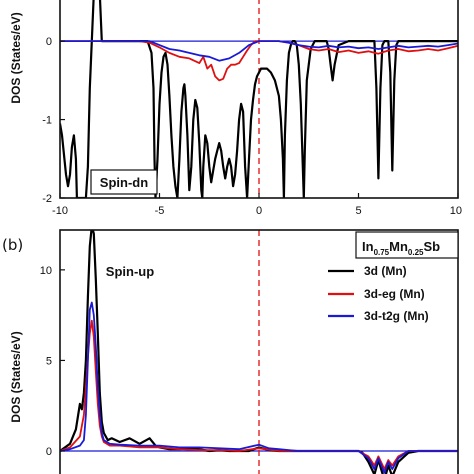 This screenshot has height=474, width=474. Describe the element at coordinates (49, 452) in the screenshot. I see `panel-b-ytick-label-0: 0` at that location.